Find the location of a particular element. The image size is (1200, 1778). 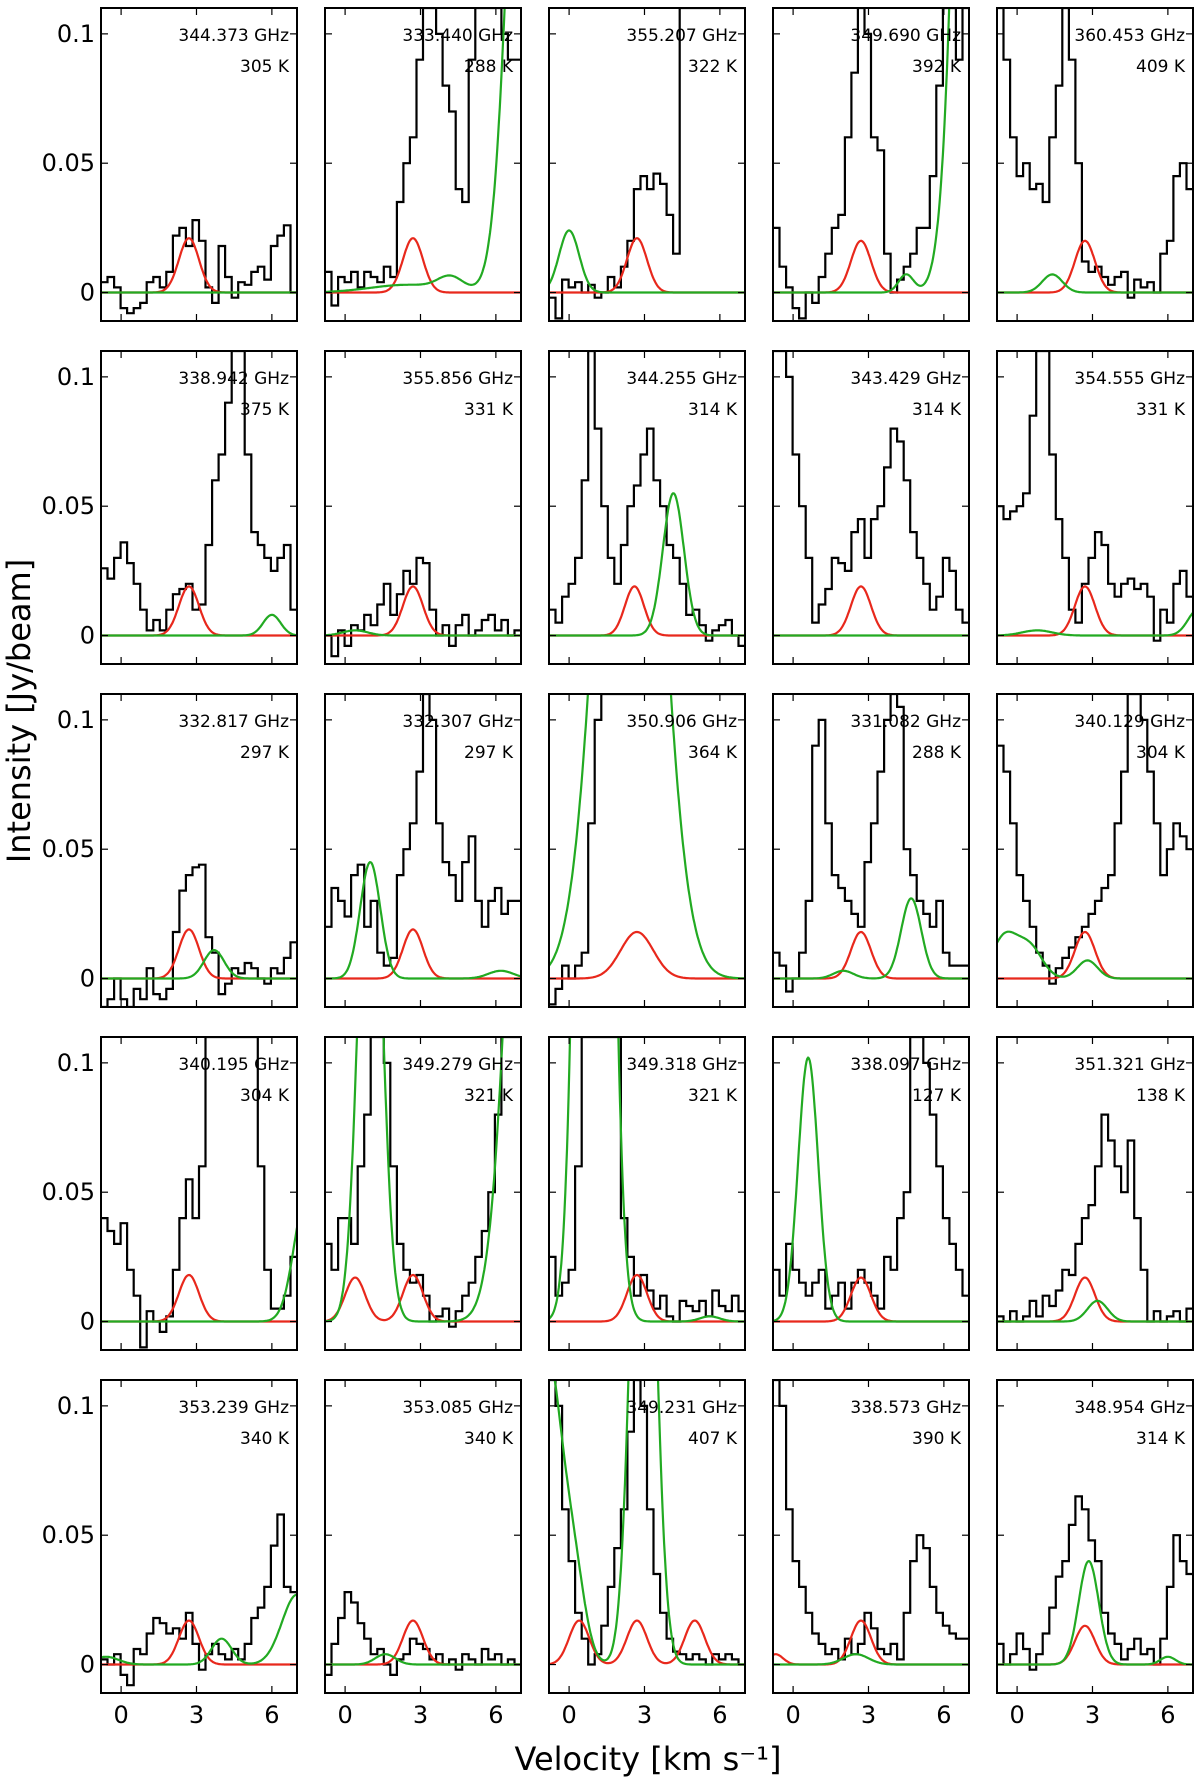

spectrum-panel: 333.440 GHz 288 K is located at coordinates (423, 164).